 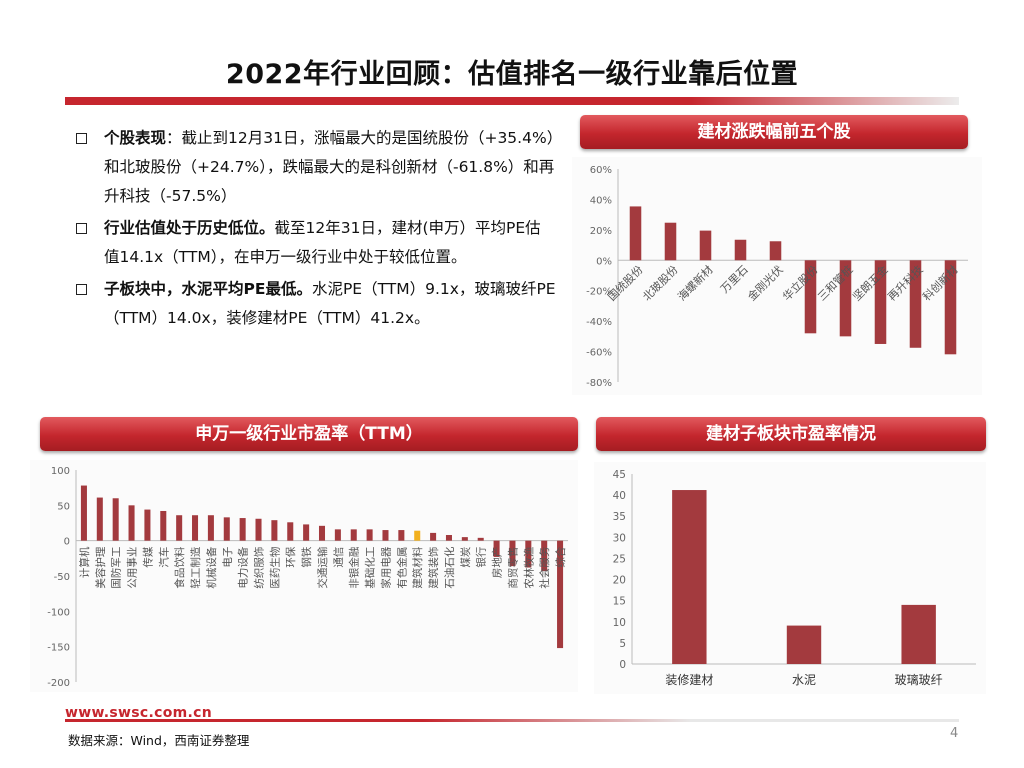 What do you see at coordinates (309, 434) in the screenshot?
I see `banner-industry-pe: 申万一级行业市盈率（TTM）` at bounding box center [309, 434].